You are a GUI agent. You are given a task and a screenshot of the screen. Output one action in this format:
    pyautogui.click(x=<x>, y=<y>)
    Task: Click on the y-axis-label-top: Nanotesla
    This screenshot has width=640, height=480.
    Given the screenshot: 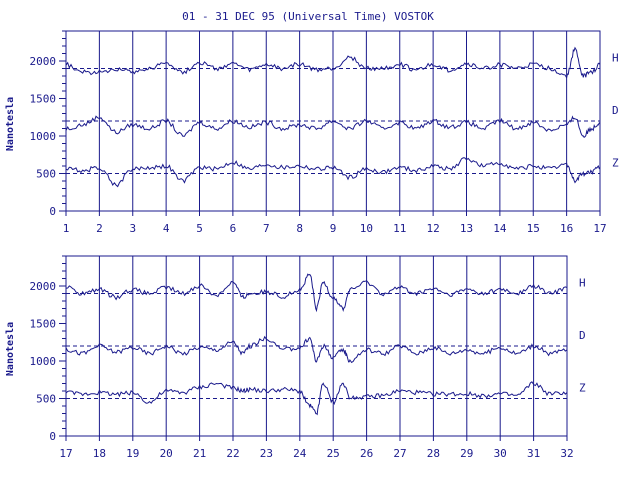 What is the action you would take?
    pyautogui.click(x=10, y=124)
    